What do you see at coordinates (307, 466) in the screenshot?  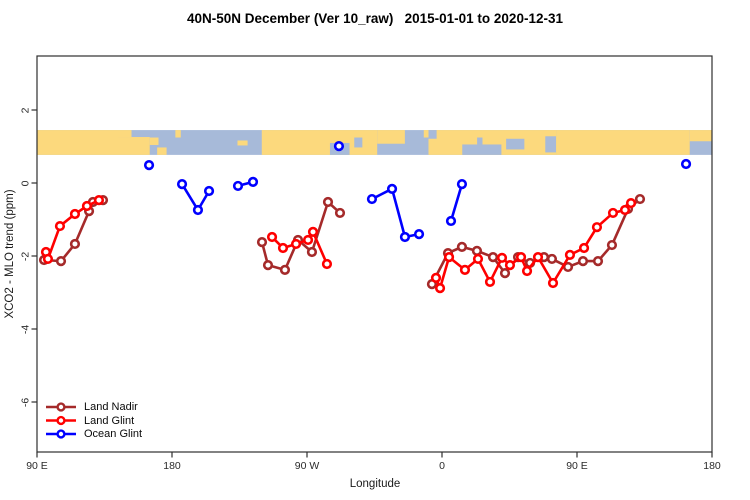 I see `x-tick-label: 90 W` at bounding box center [307, 466].